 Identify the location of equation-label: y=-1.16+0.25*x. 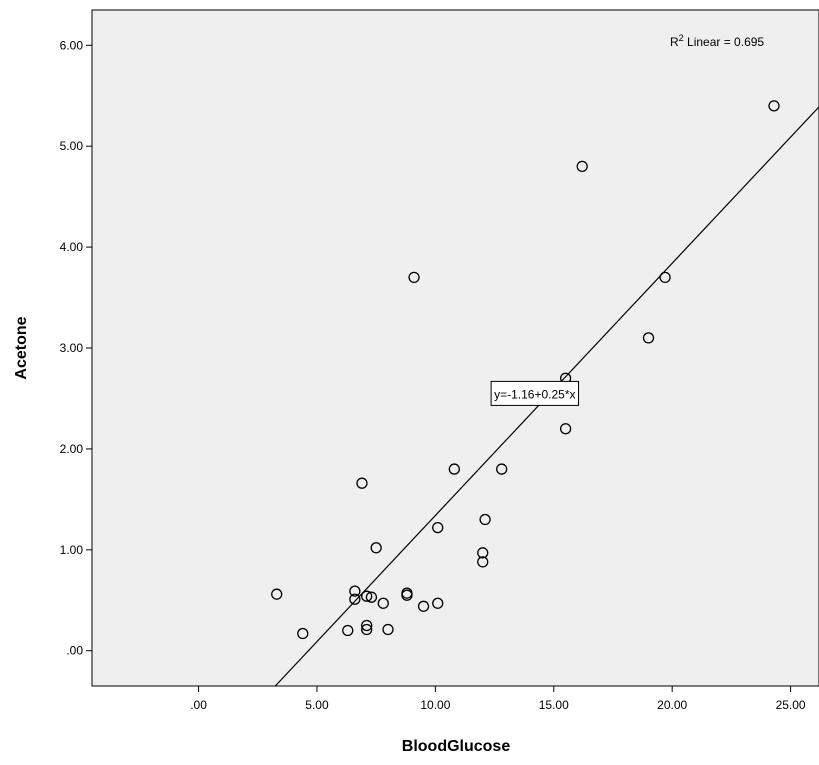
(534, 394).